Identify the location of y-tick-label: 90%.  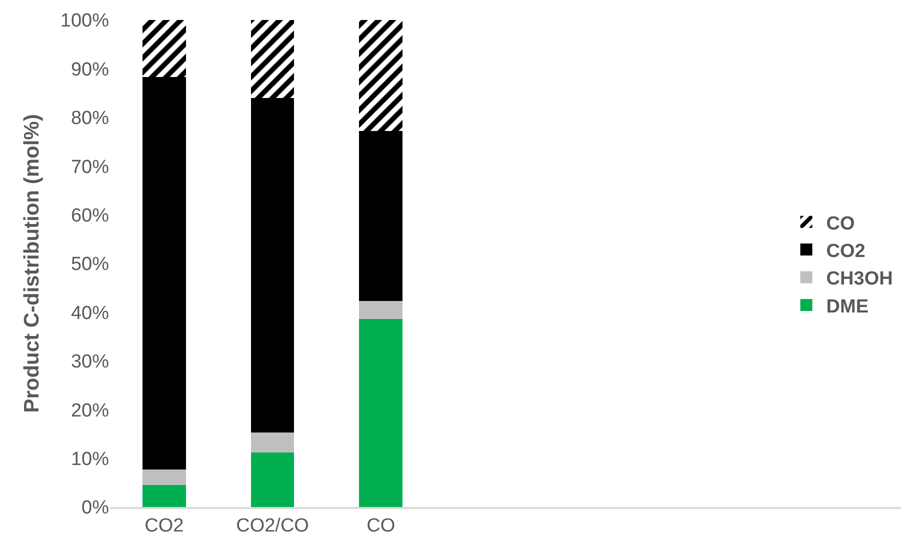
(90, 69).